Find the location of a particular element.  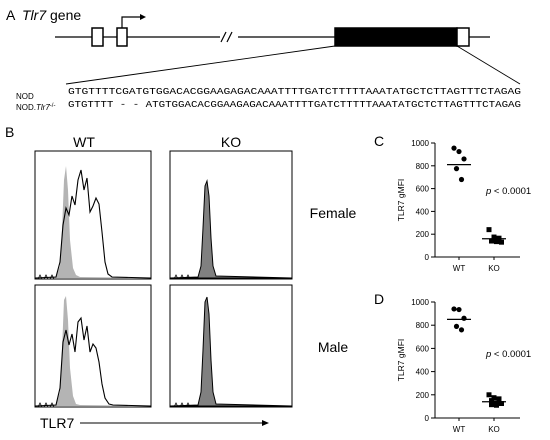

strain-label-ko: NOD.Tlr7-/- is located at coordinates (35, 107).